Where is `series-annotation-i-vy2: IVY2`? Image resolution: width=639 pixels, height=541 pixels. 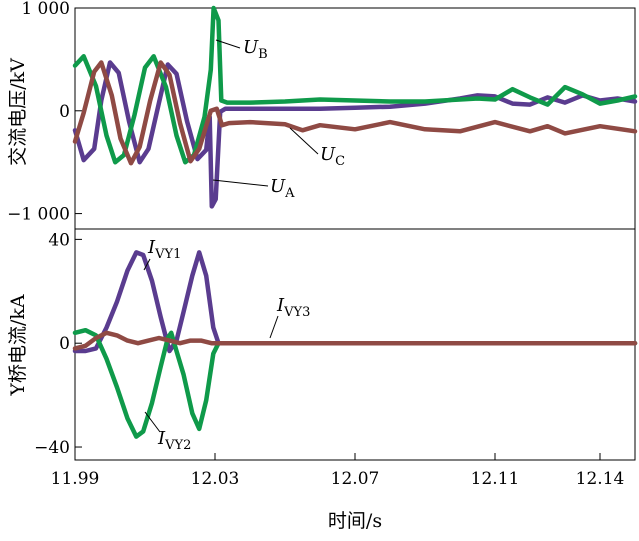 series-annotation-i-vy2: IVY2 is located at coordinates (174, 440).